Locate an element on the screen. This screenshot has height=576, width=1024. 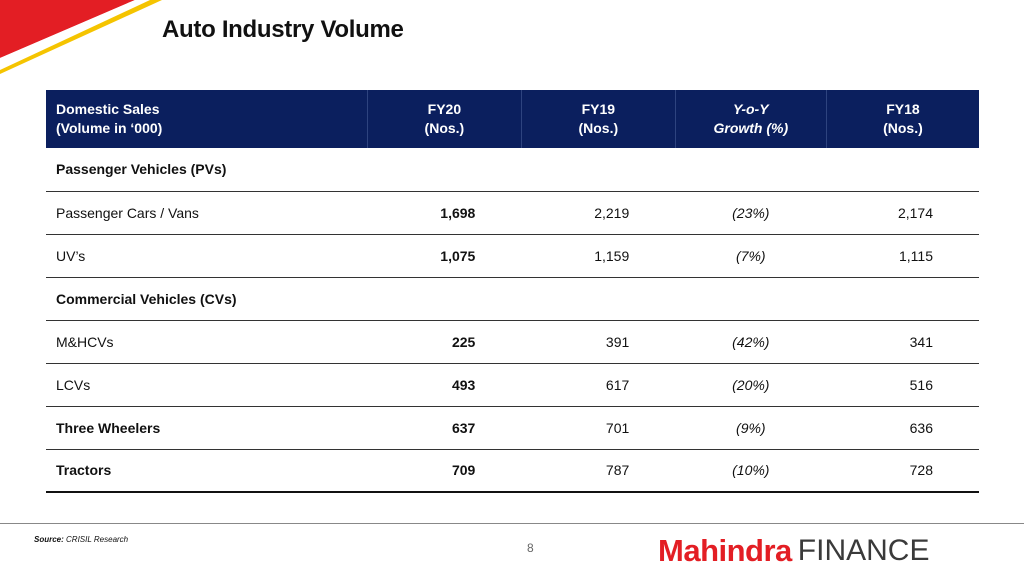
cell-fy18: 341 is located at coordinates (921, 341).